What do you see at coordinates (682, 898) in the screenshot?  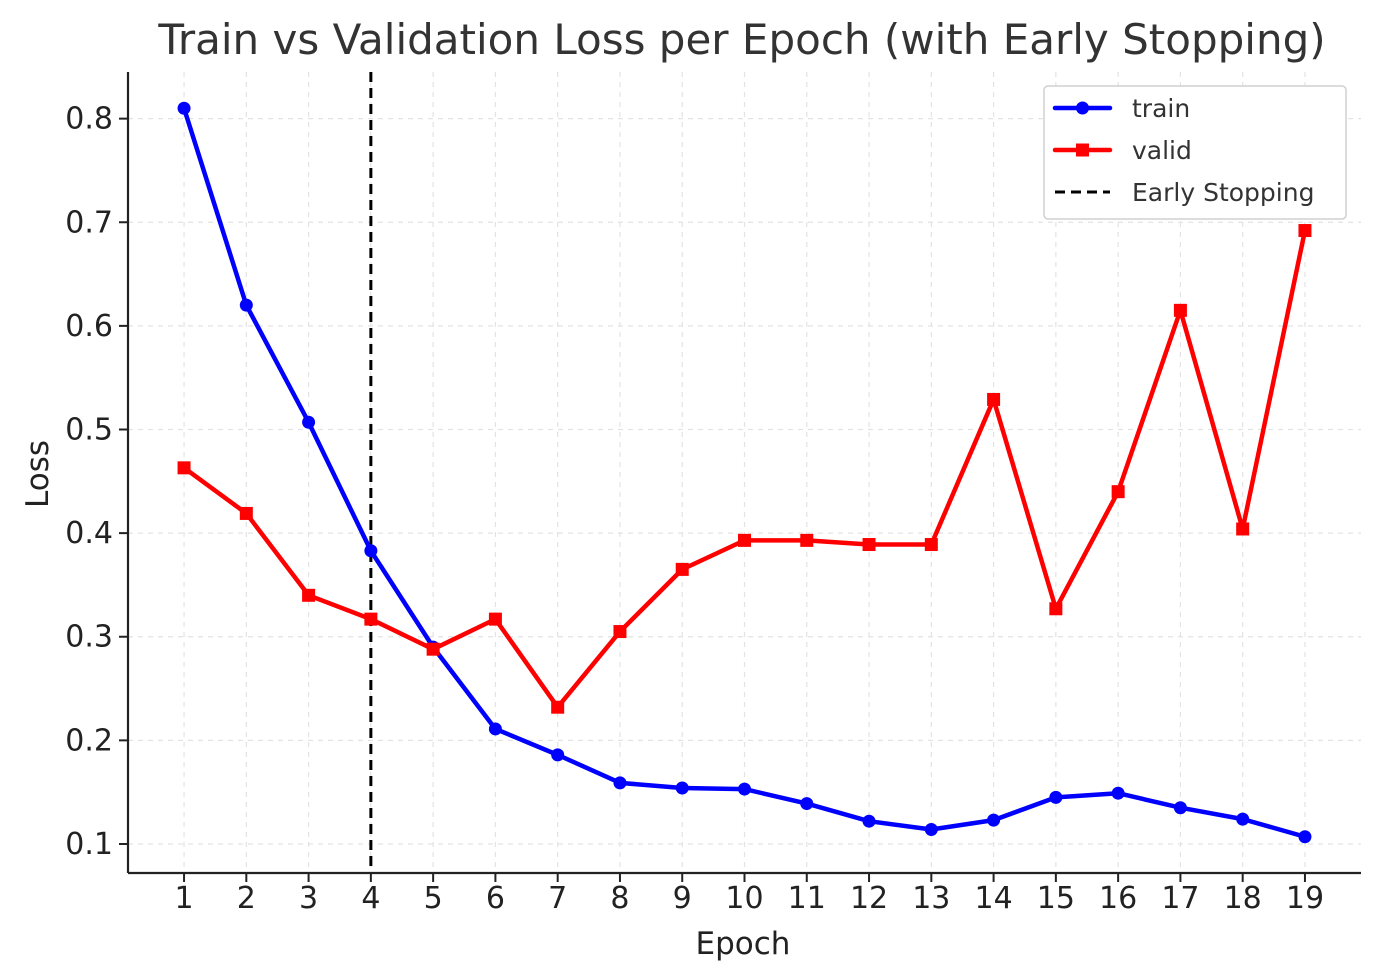 I see `x-tick-label: 9` at bounding box center [682, 898].